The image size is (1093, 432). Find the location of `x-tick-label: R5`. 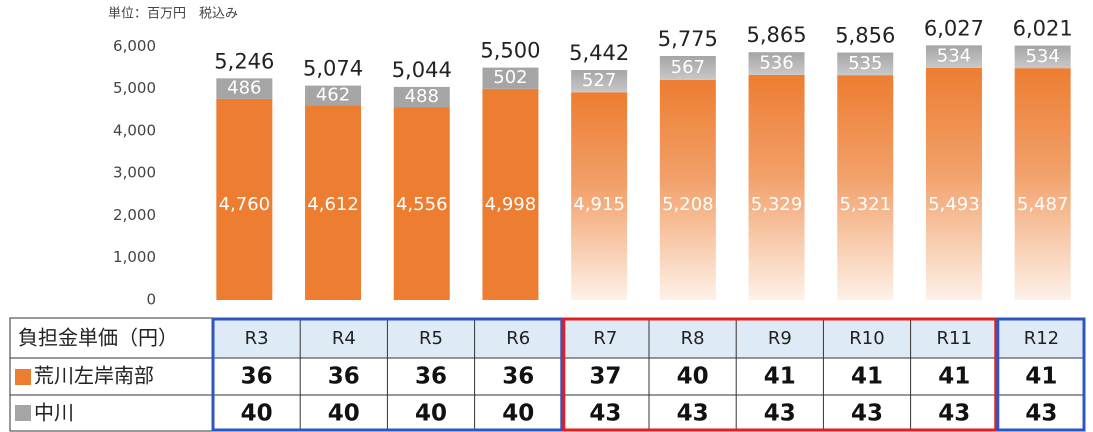

x-tick-label: R5 is located at coordinates (431, 338).